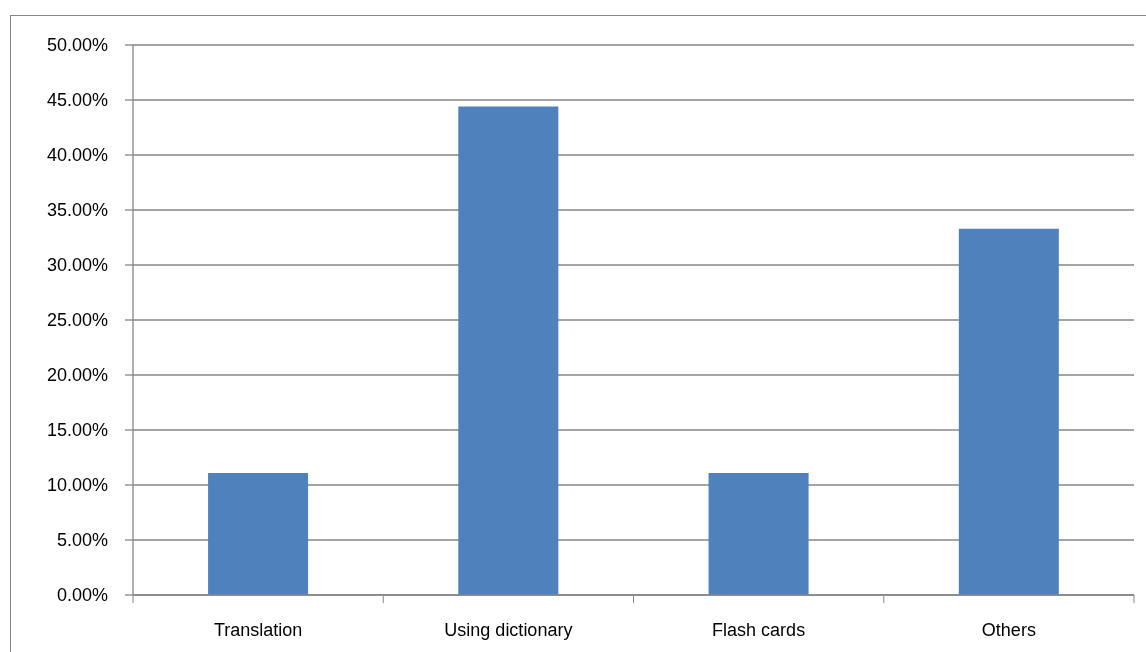 This screenshot has width=1146, height=652. Describe the element at coordinates (77, 45) in the screenshot. I see `y-tick-label: 50.00%` at that location.